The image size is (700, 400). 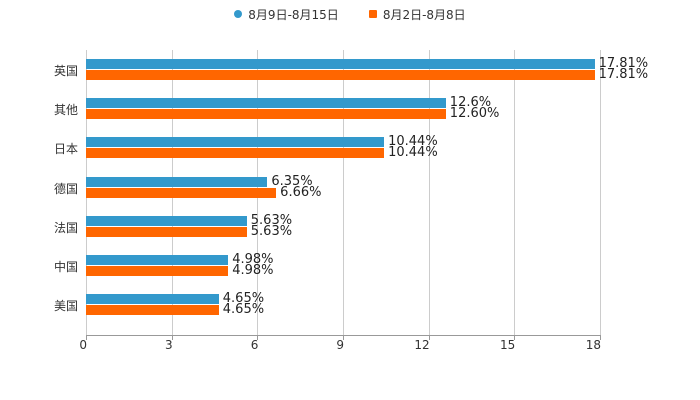 I want to click on legend-item-series-1: 8月9日-8月15日, so click(x=286, y=14).